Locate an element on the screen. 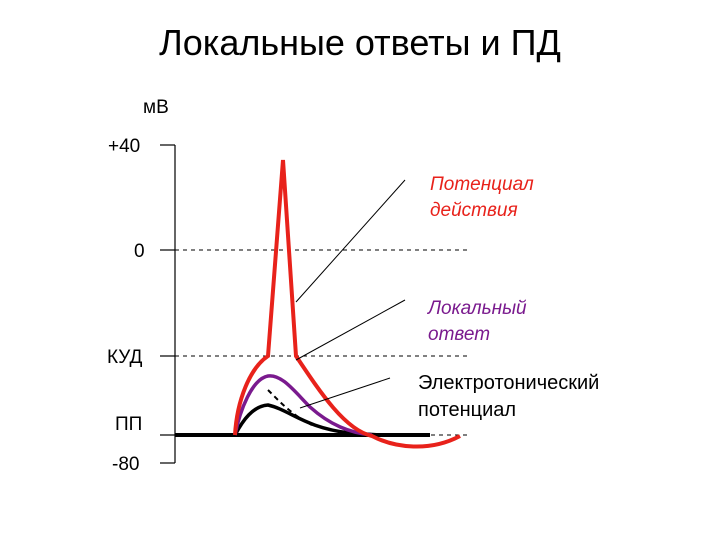  ap-label-line1: Потенциал is located at coordinates (482, 184).